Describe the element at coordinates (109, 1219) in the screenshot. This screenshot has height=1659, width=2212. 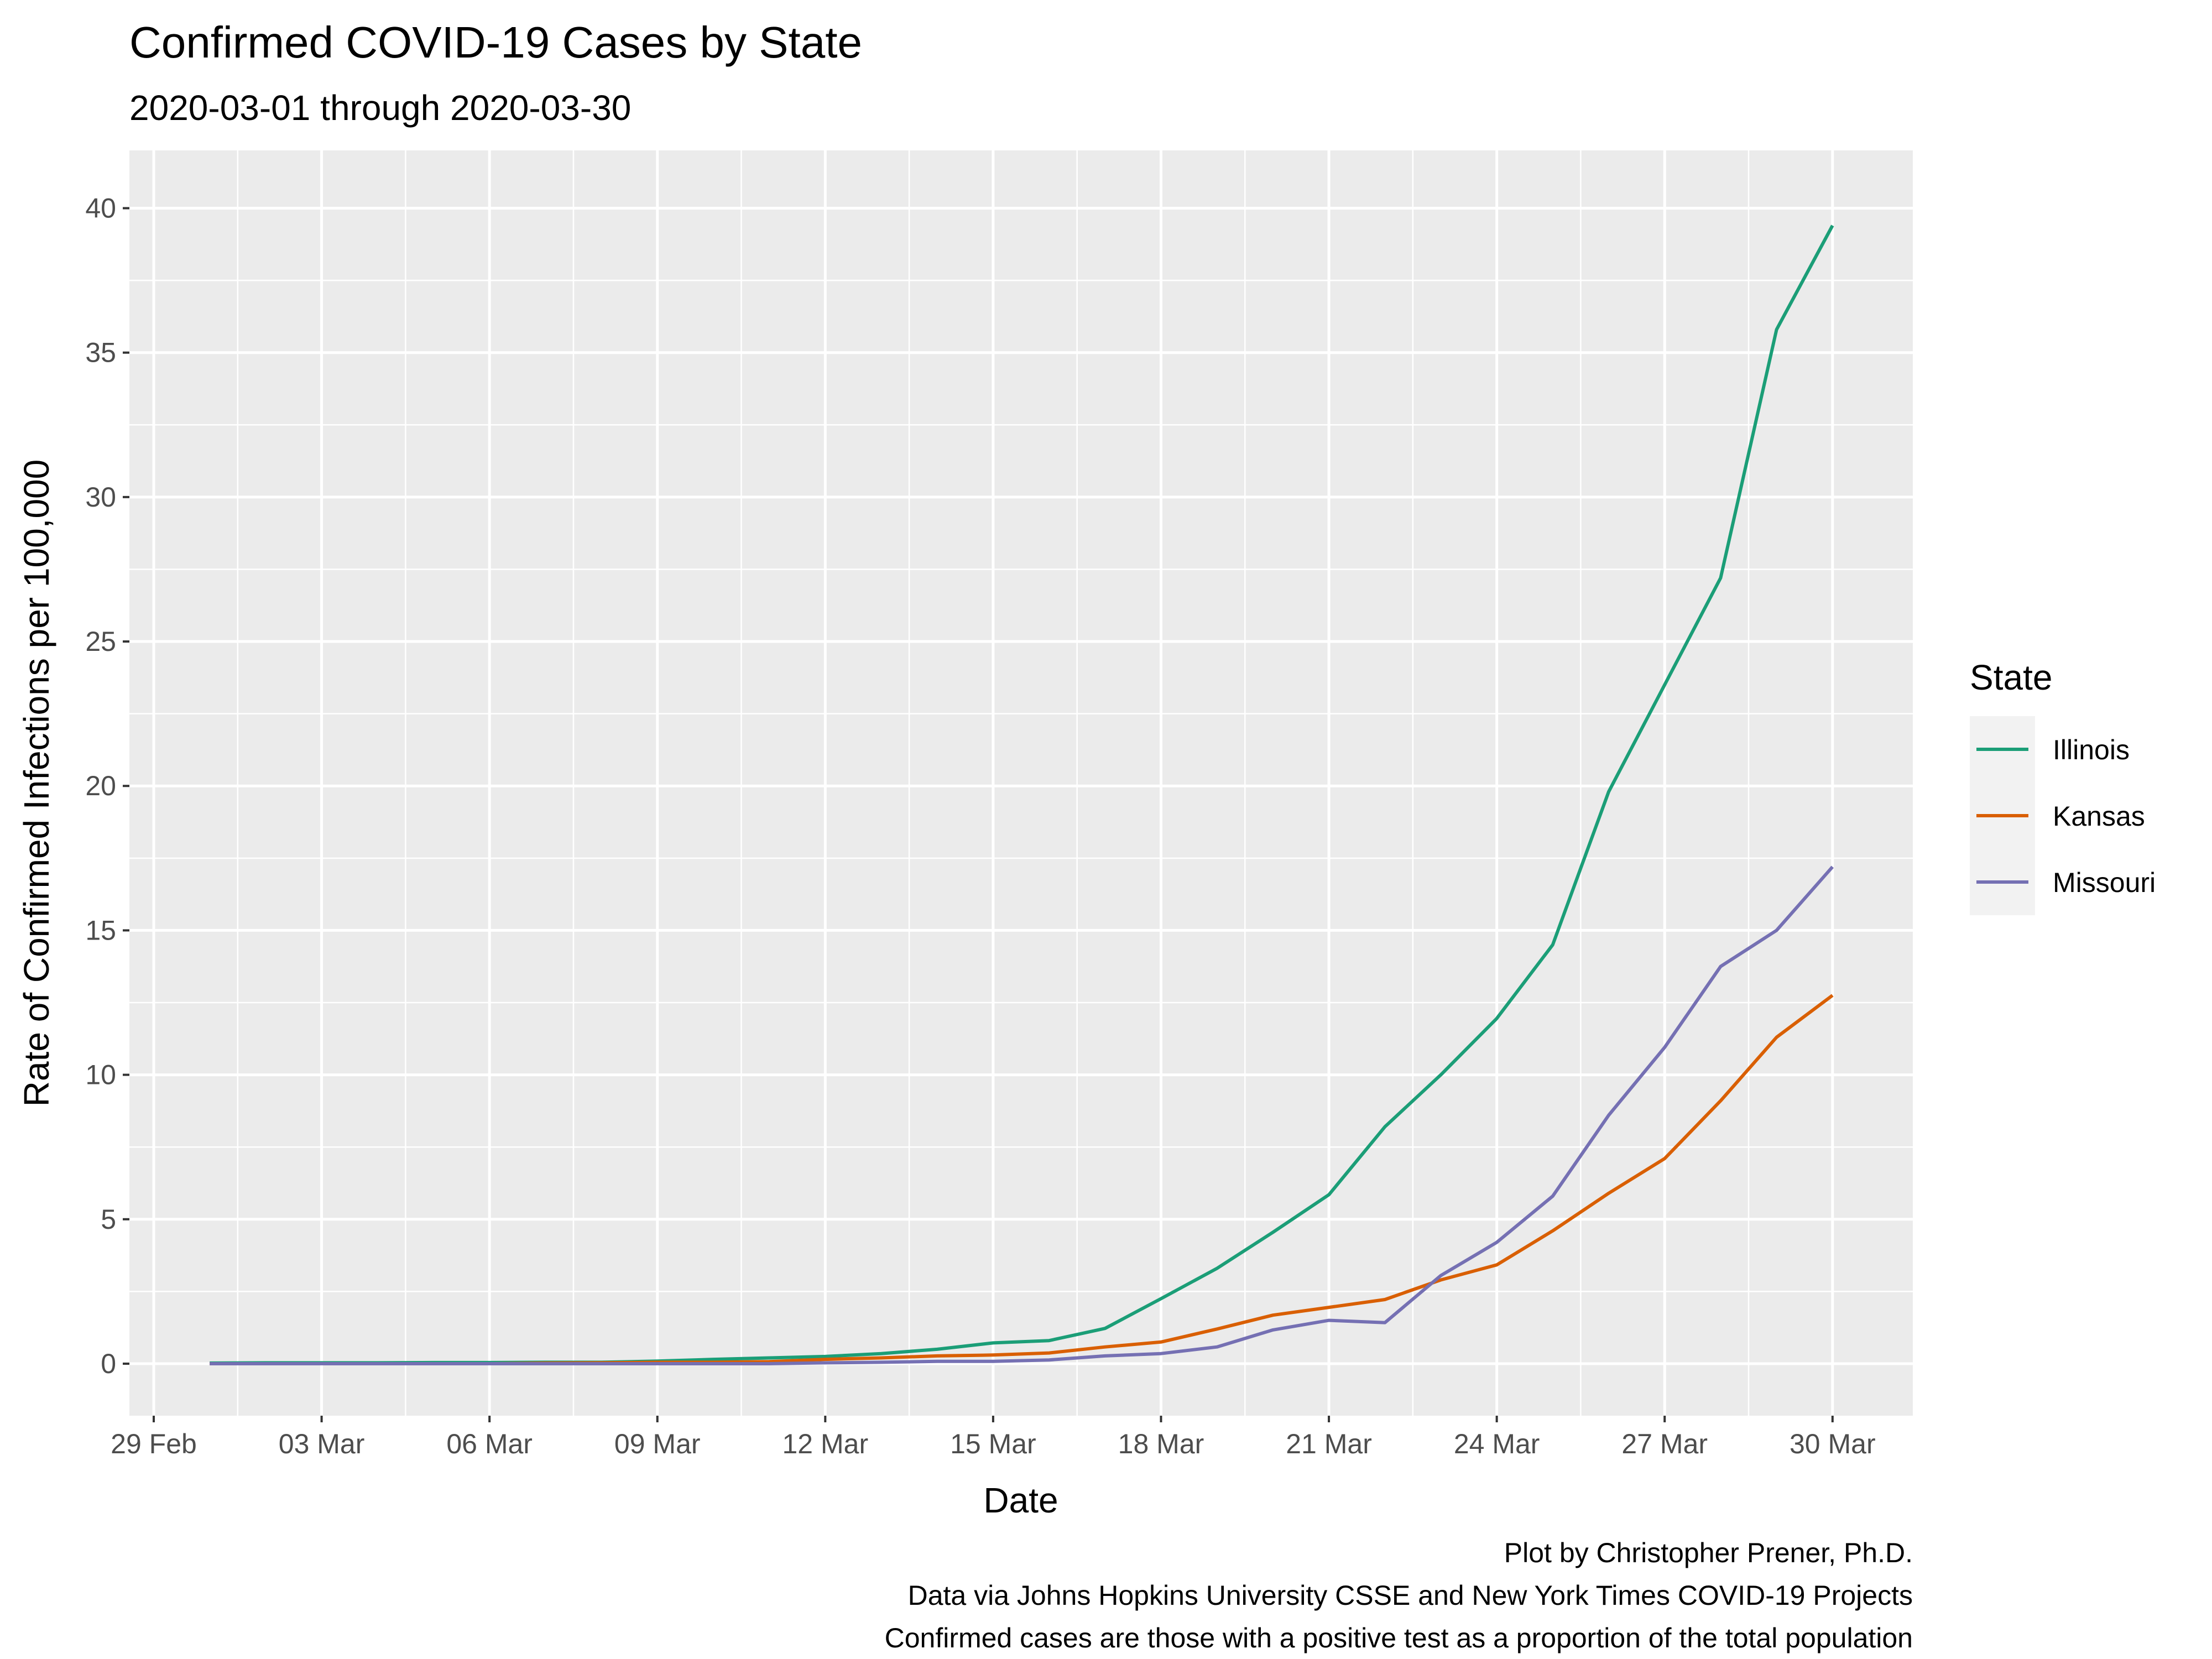
I see `y-tick-label: 5` at that location.